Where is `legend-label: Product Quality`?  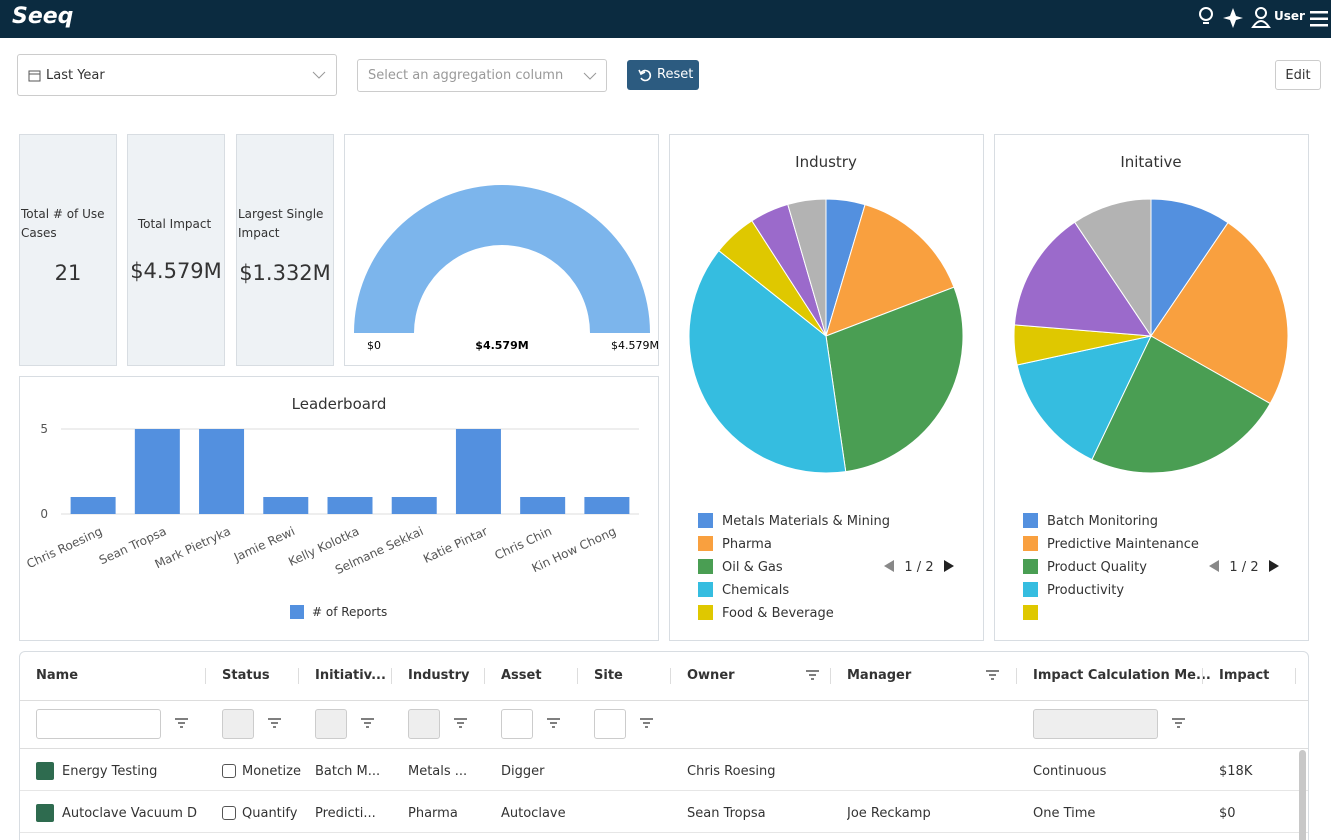
legend-label: Product Quality is located at coordinates (1097, 567).